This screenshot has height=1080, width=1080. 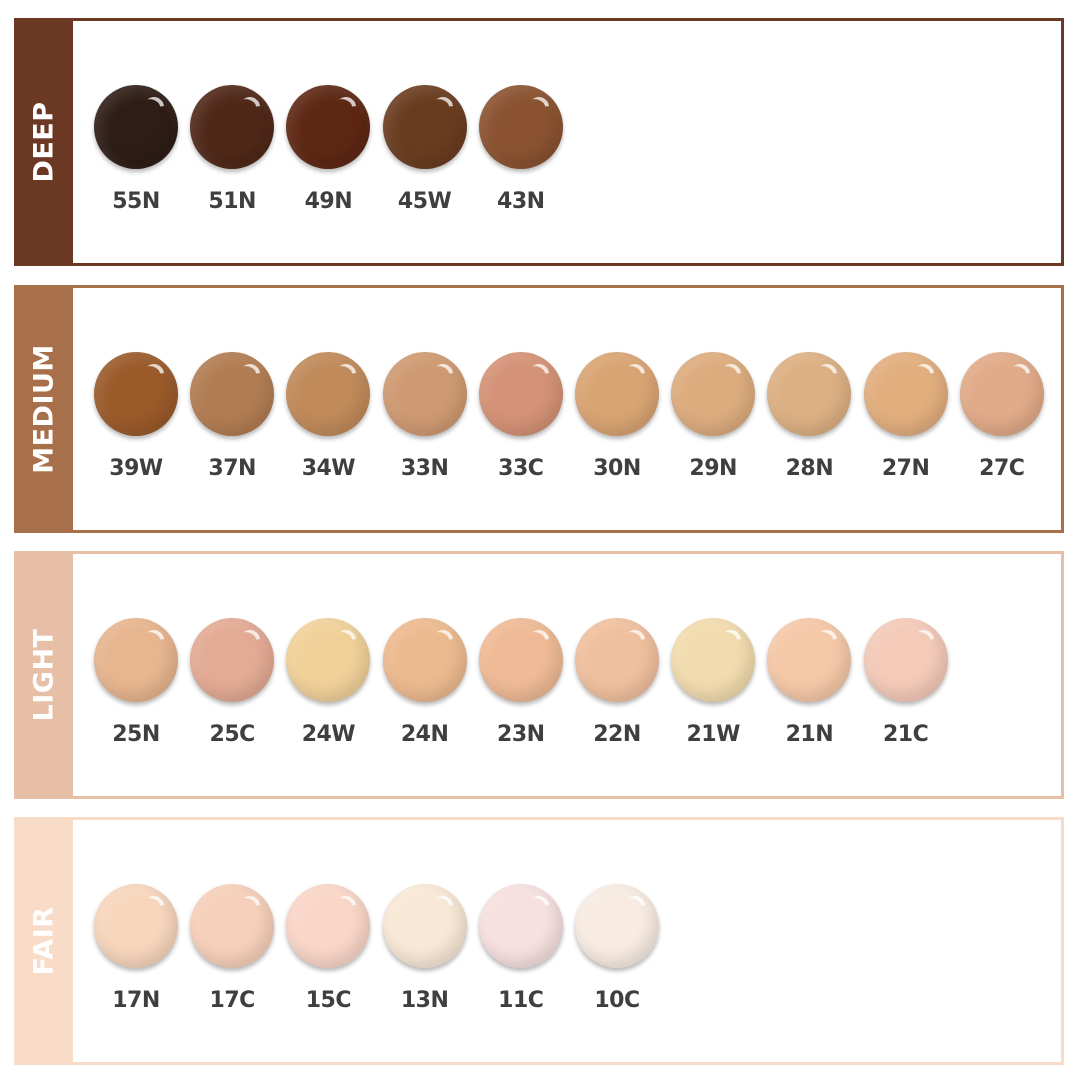 I want to click on shade-swatch: 24W, so click(x=328, y=682).